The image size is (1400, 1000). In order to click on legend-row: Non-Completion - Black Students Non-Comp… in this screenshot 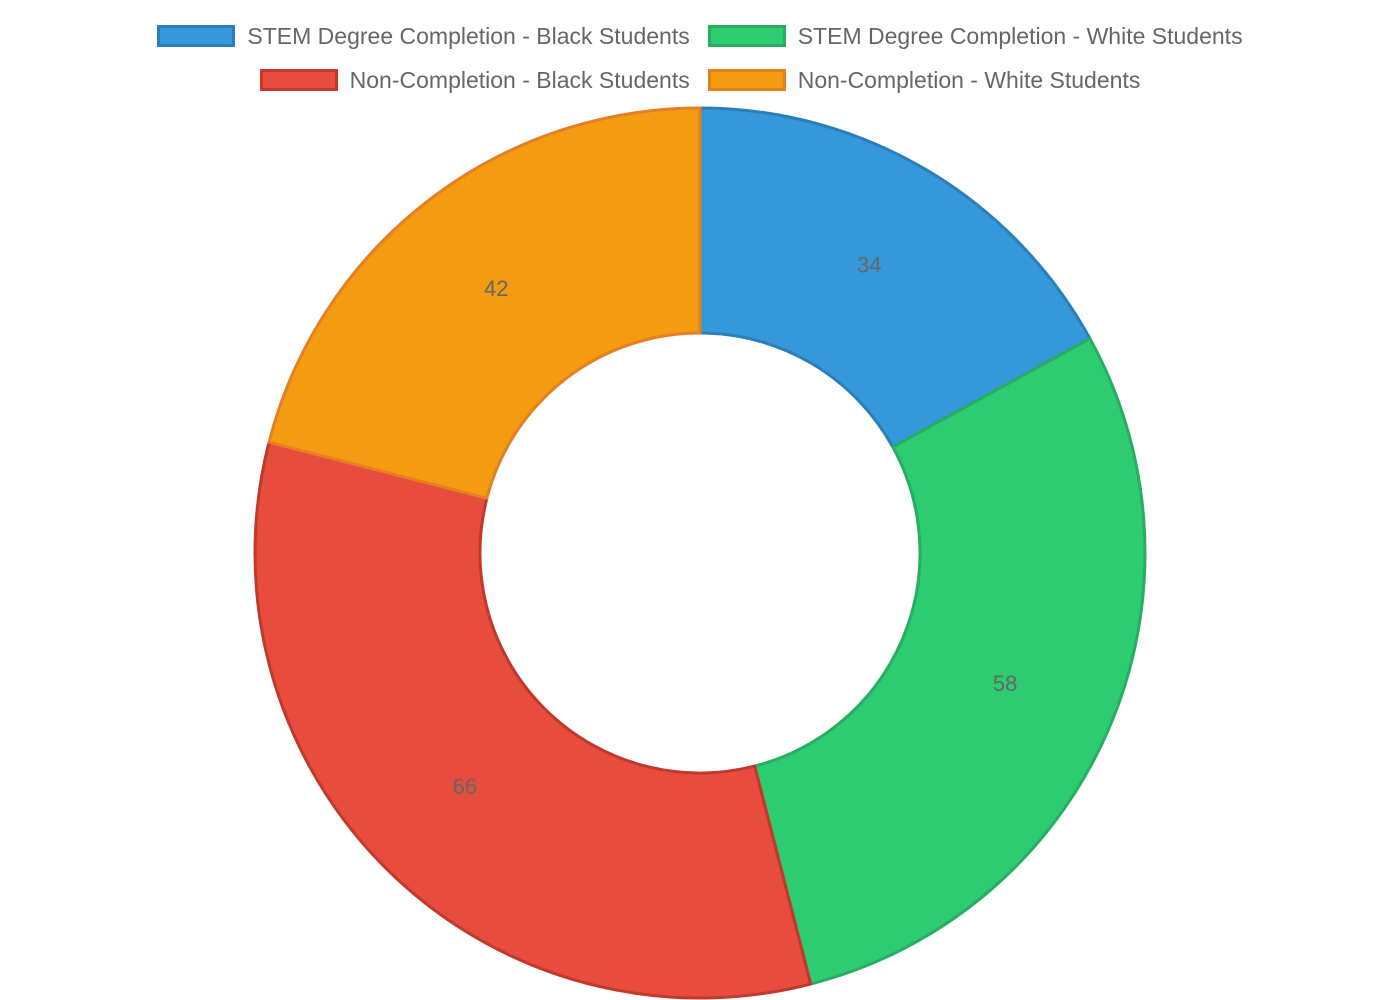, I will do `click(700, 80)`.